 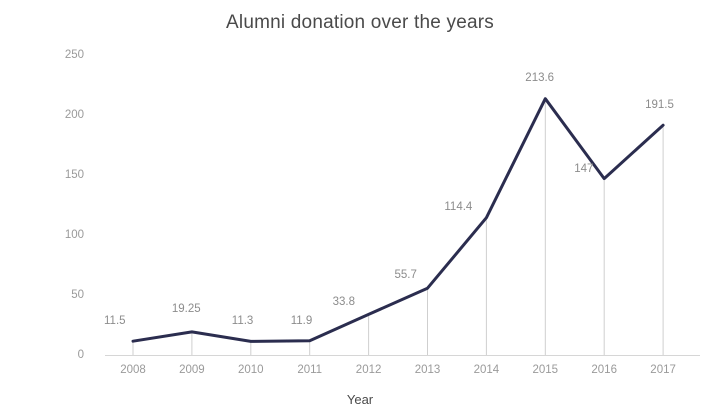 What do you see at coordinates (242, 321) in the screenshot?
I see `data-point-label: 11.3` at bounding box center [242, 321].